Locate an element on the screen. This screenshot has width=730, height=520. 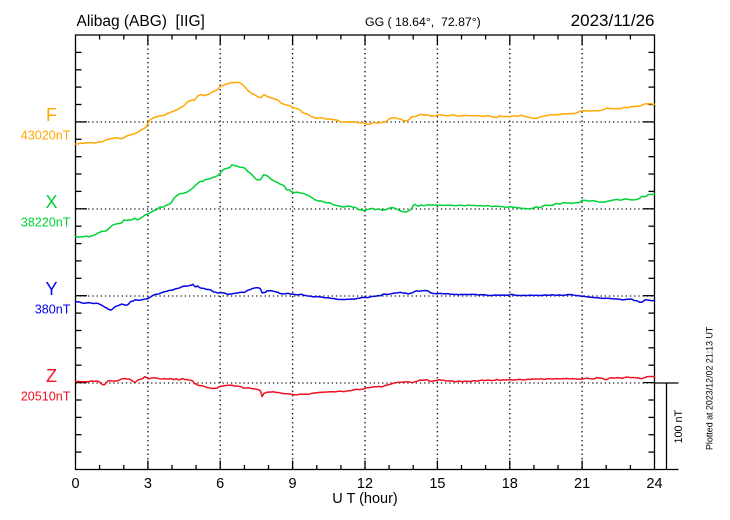
svg-text: 3 is located at coordinates (148, 484).